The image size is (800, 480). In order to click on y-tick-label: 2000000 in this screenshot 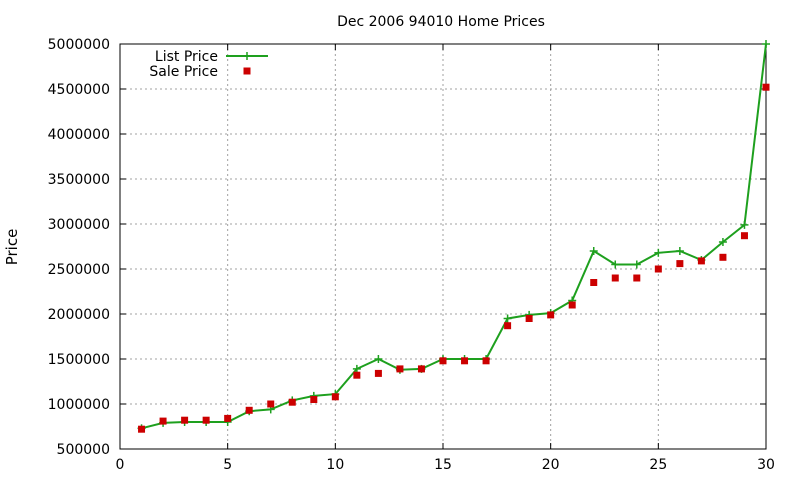, I will do `click(79, 315)`.